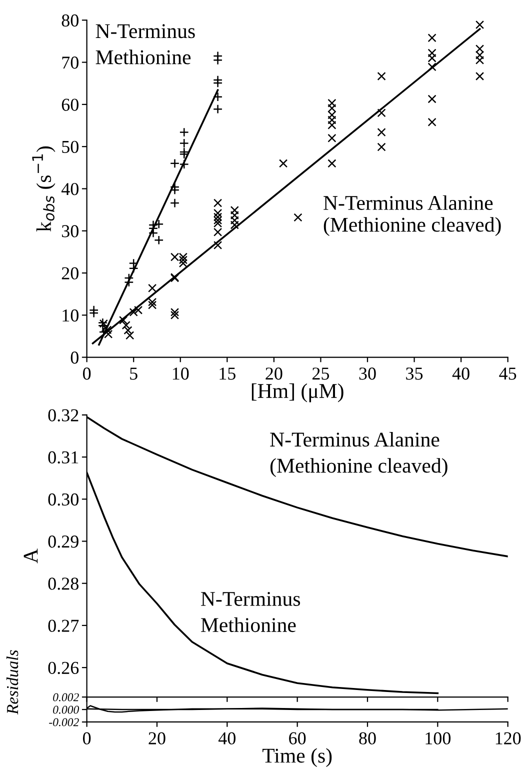 The height and width of the screenshot is (775, 523). I want to click on x-tick-label: 5, so click(134, 374).